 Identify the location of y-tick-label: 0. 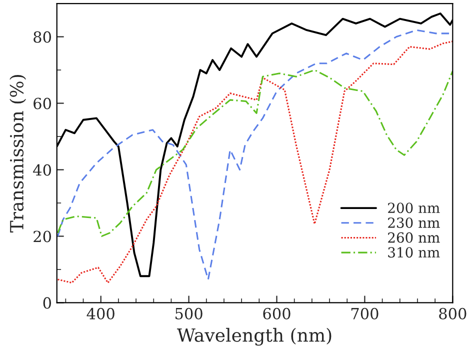
(47, 303).